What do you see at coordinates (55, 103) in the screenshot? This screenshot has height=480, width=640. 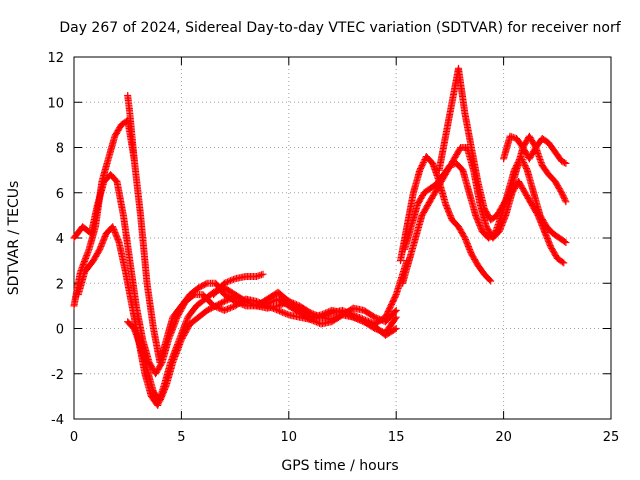 I see `y-tick-label: 10` at bounding box center [55, 103].